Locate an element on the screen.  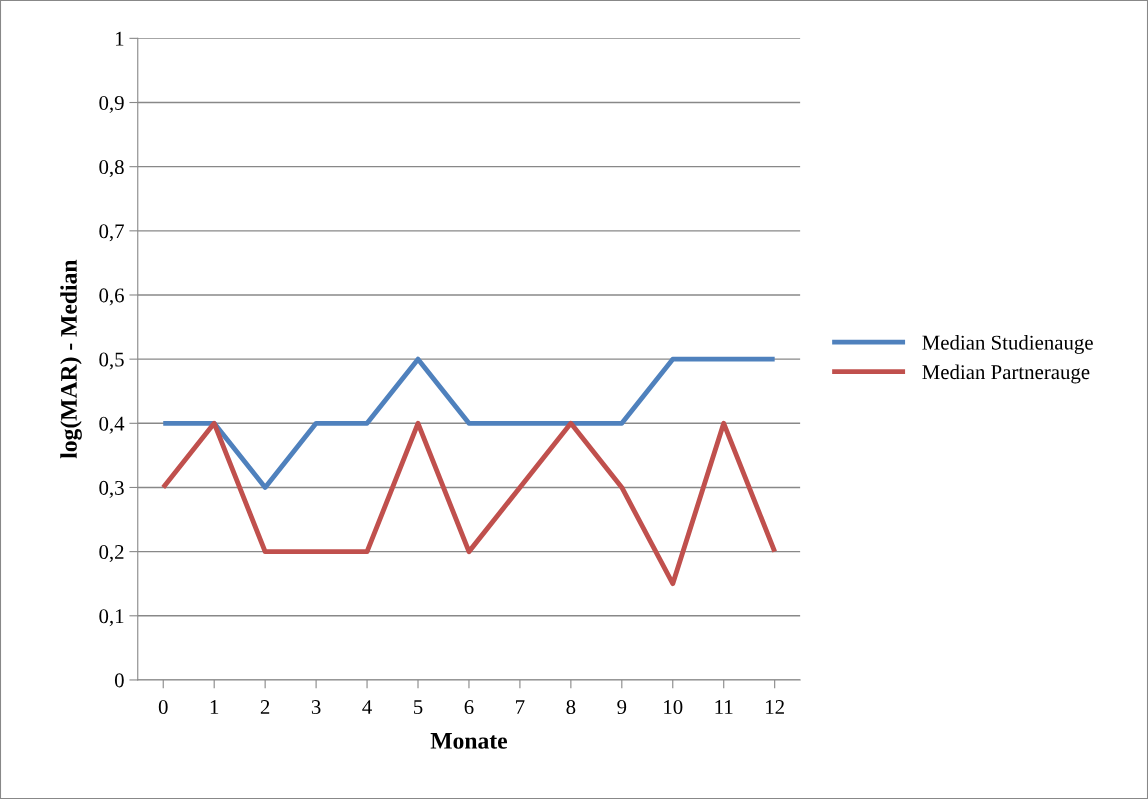
x-tick-label: 10 is located at coordinates (673, 707).